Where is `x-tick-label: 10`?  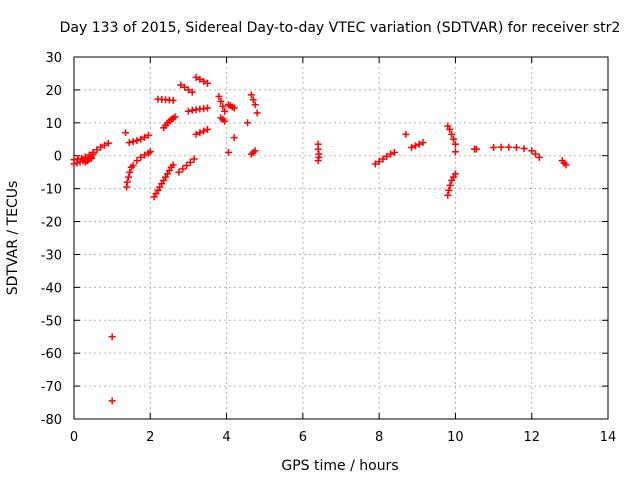 x-tick-label: 10 is located at coordinates (455, 437).